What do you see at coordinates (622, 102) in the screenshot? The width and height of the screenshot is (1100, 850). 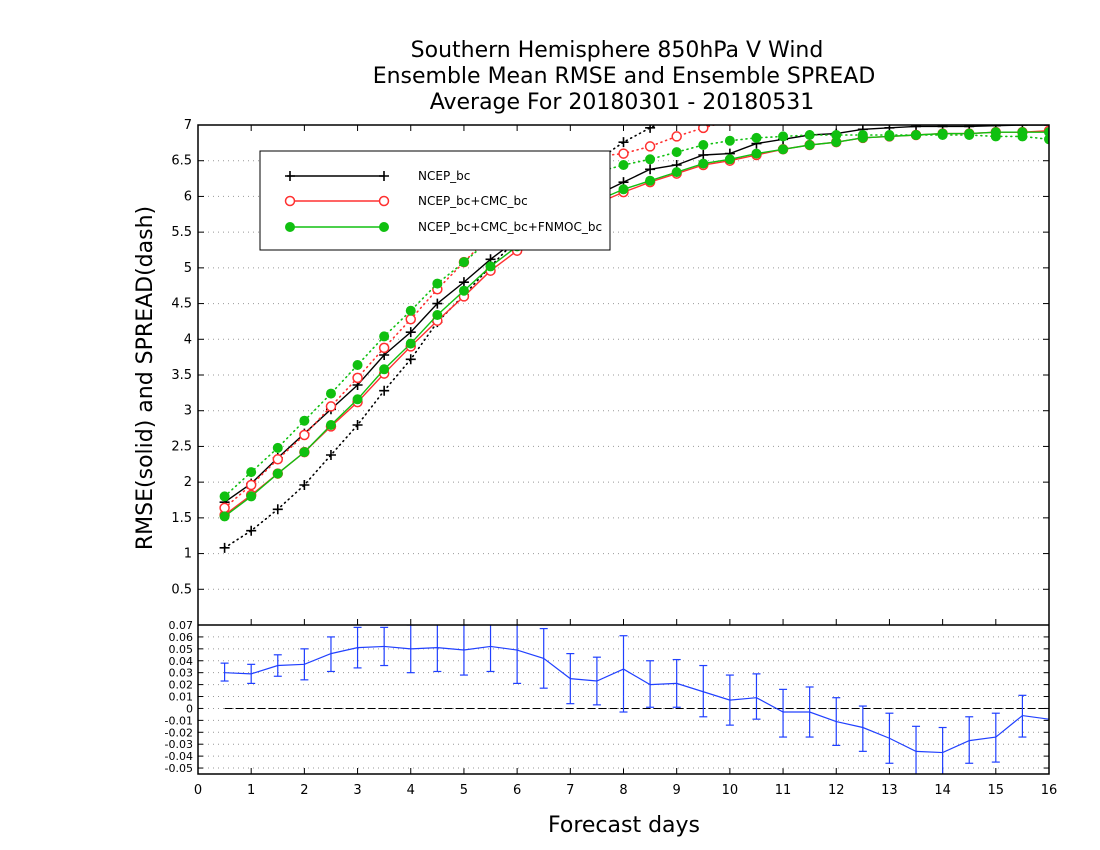 I see `title-line-3: Average For 20180301 - 20180531` at bounding box center [622, 102].